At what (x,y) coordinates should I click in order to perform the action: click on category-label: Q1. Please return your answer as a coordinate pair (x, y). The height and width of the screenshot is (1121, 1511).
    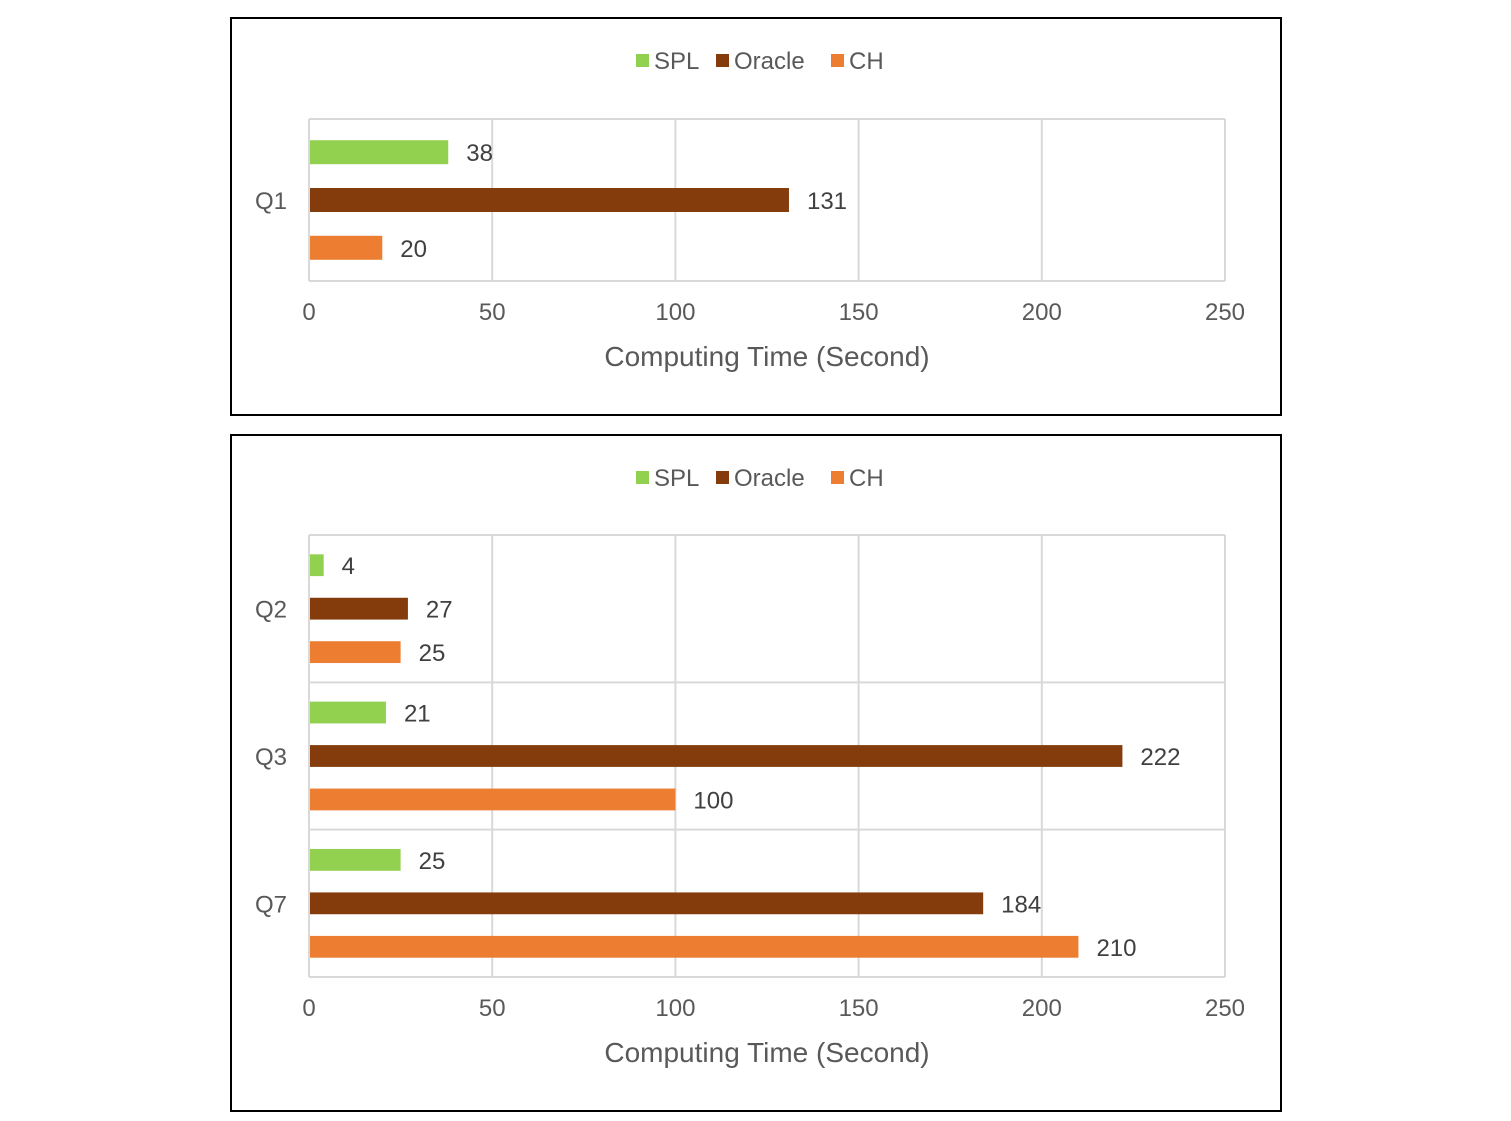
    Looking at the image, I should click on (271, 201).